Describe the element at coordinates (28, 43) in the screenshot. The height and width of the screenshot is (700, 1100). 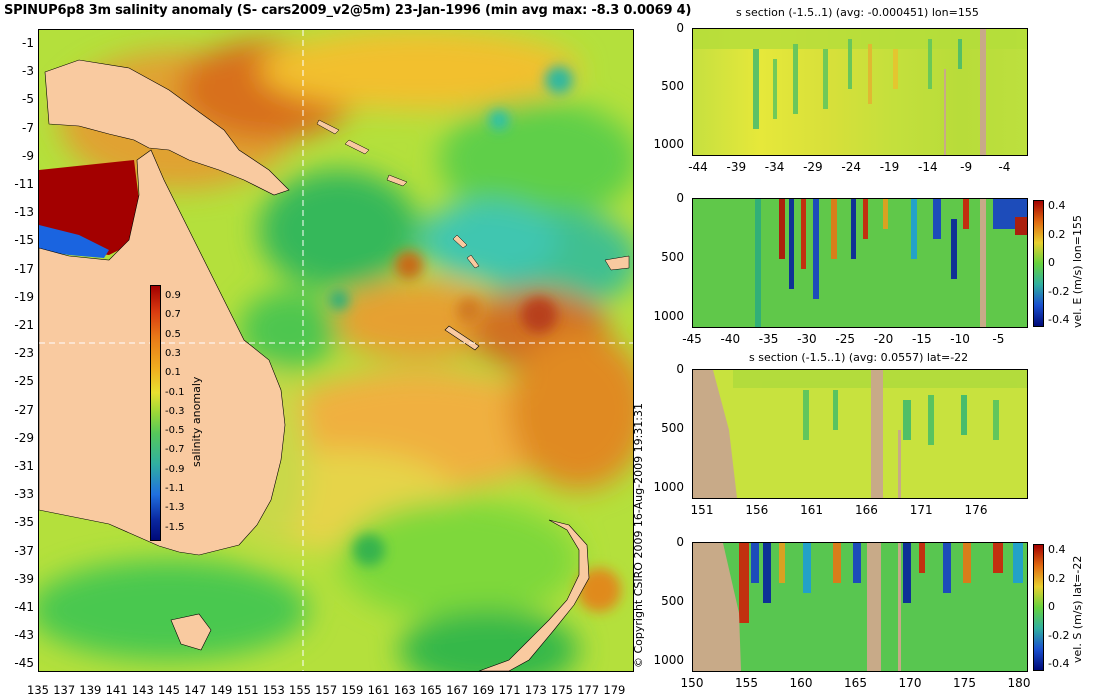
I see `map-y-tick: -1` at that location.